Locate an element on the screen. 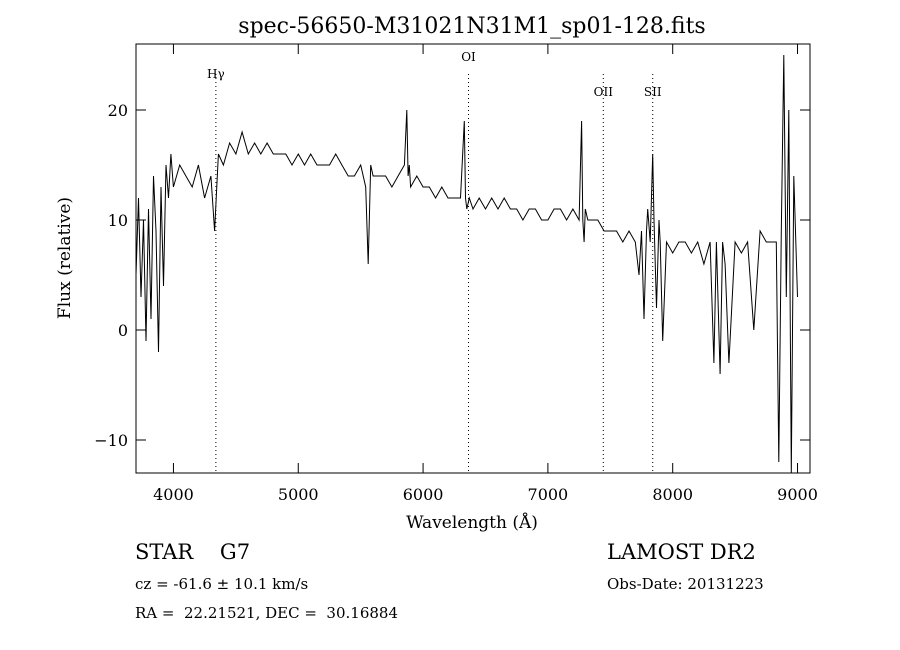 The height and width of the screenshot is (650, 900). y-tick-label: −10 is located at coordinates (111, 440).